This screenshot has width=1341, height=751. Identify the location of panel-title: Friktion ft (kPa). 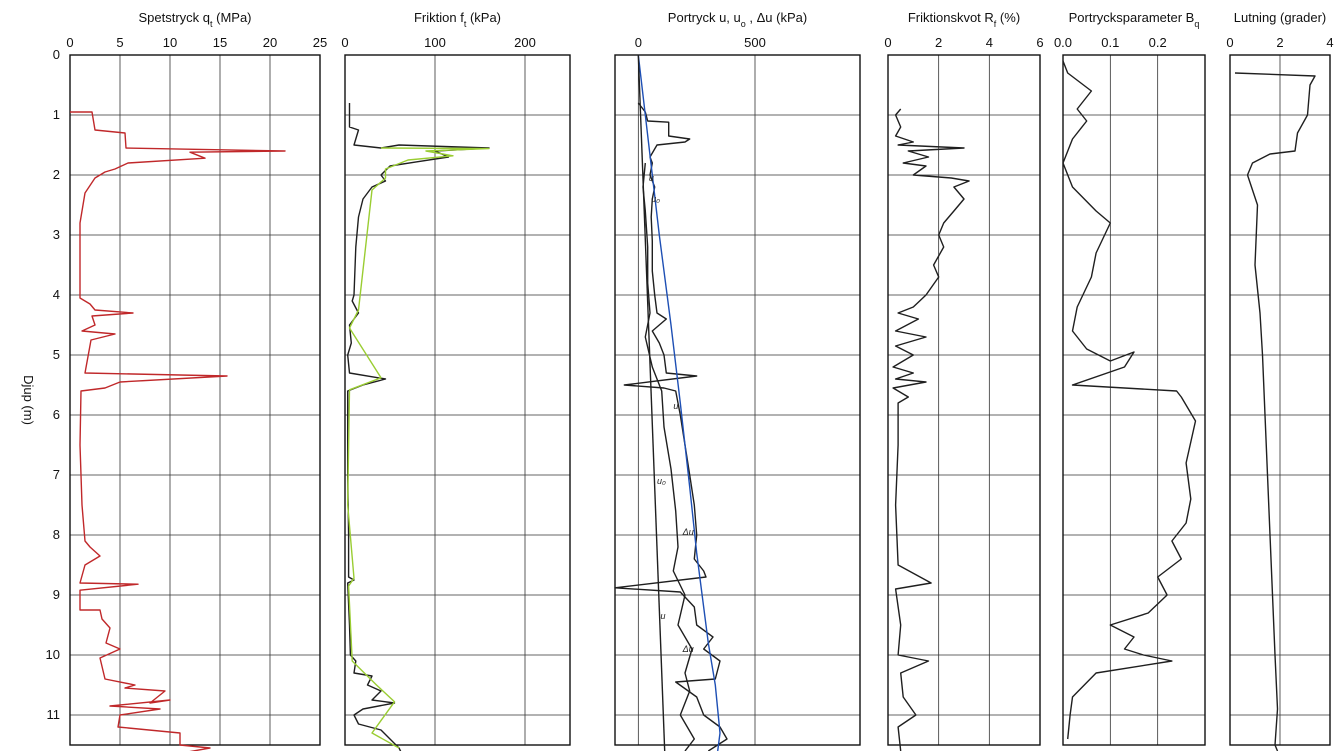
(457, 19).